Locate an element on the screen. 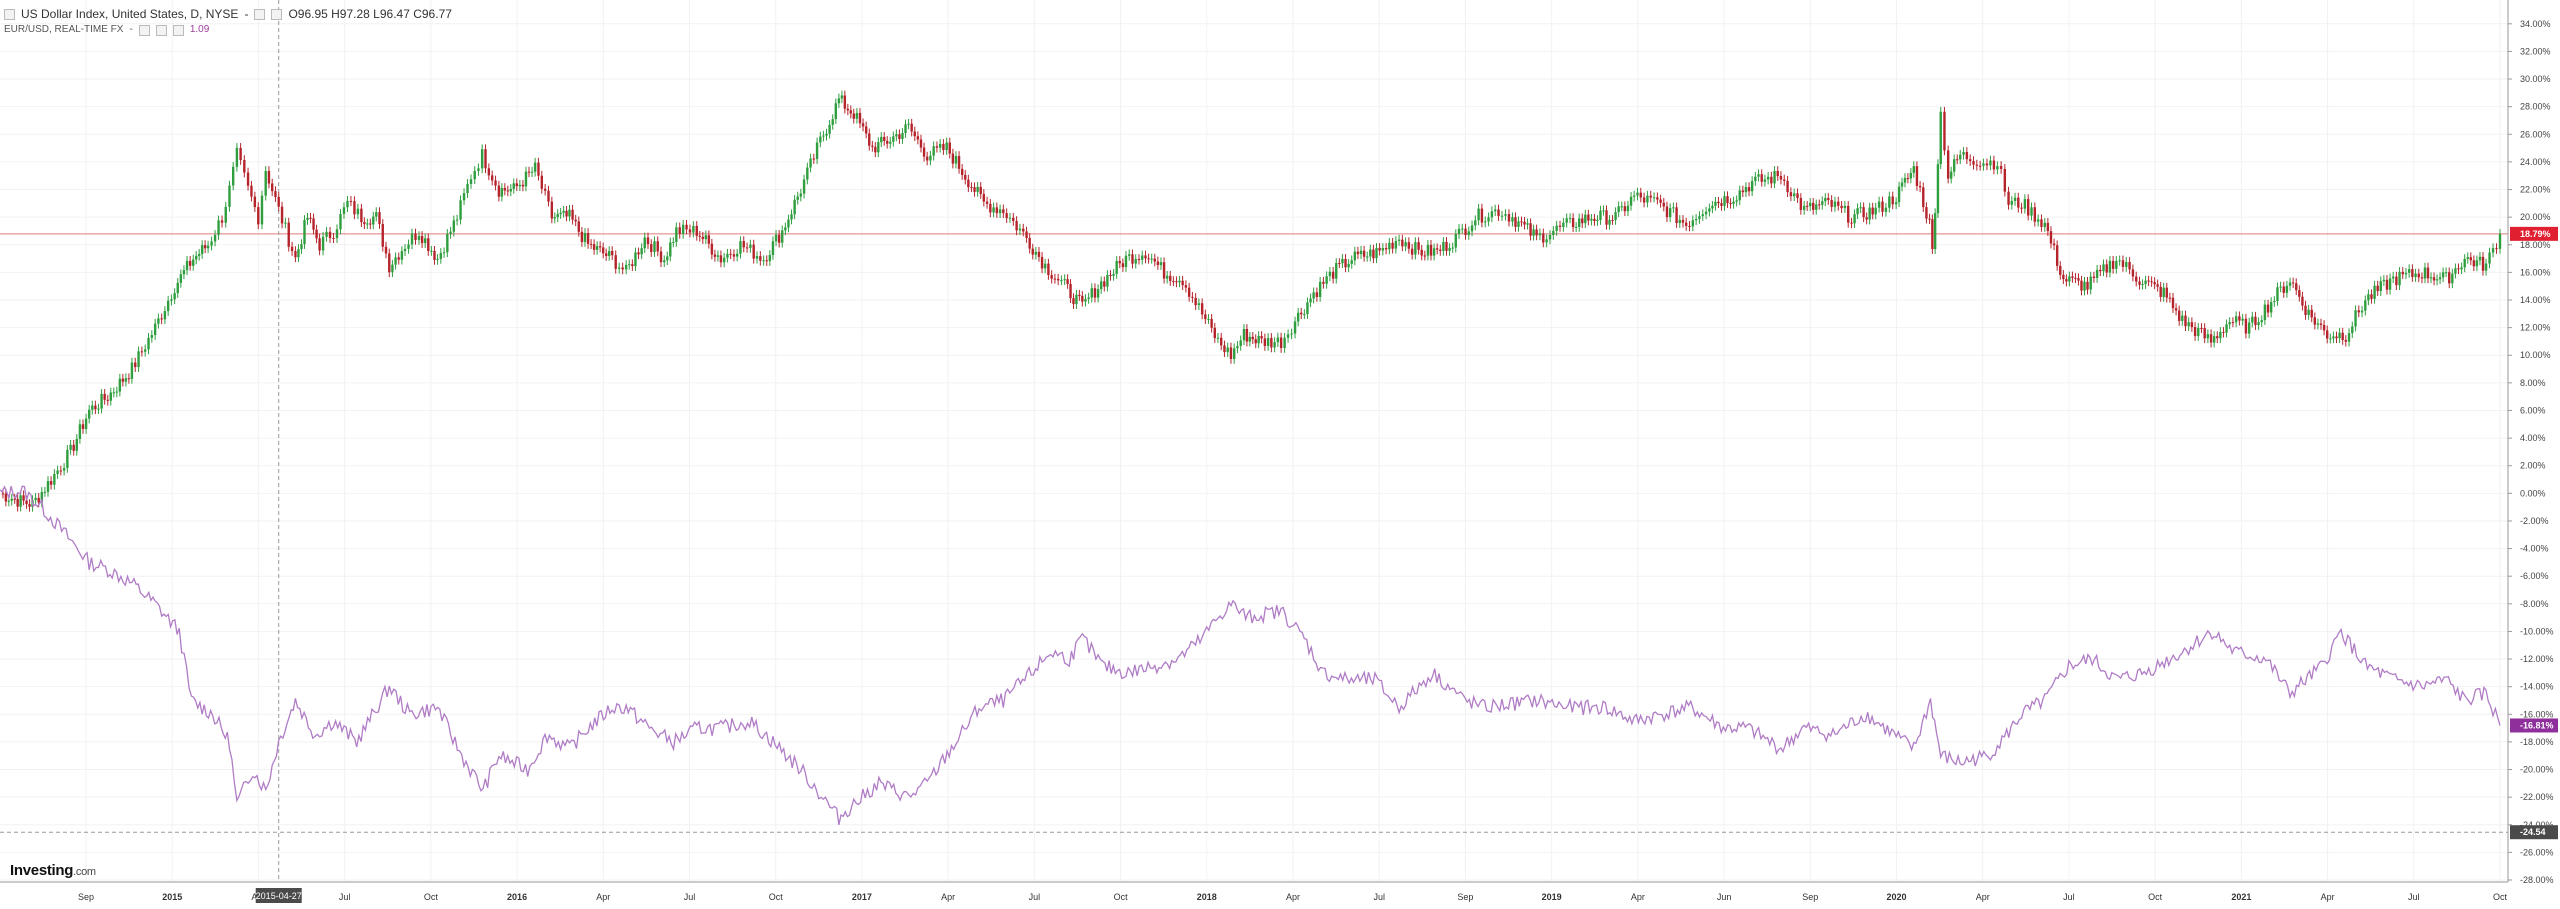  y-tick-label: 2.00% is located at coordinates (2533, 466).